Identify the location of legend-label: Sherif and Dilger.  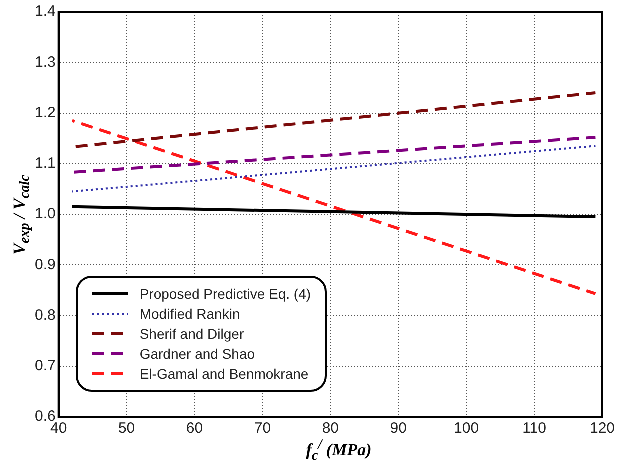
(192, 334).